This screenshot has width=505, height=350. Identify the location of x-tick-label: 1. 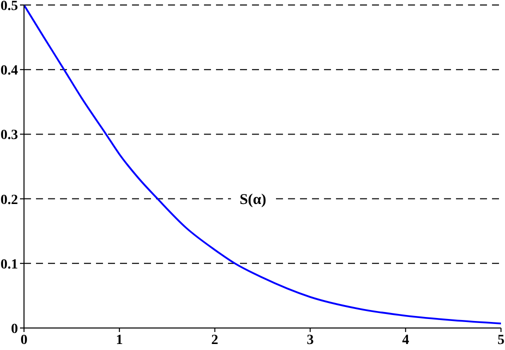
(119, 340).